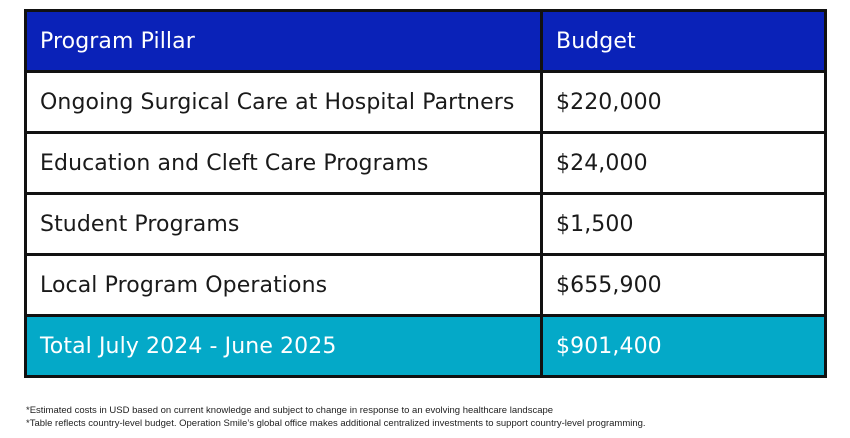 The height and width of the screenshot is (438, 850). I want to click on total-budget: $901,400, so click(683, 346).